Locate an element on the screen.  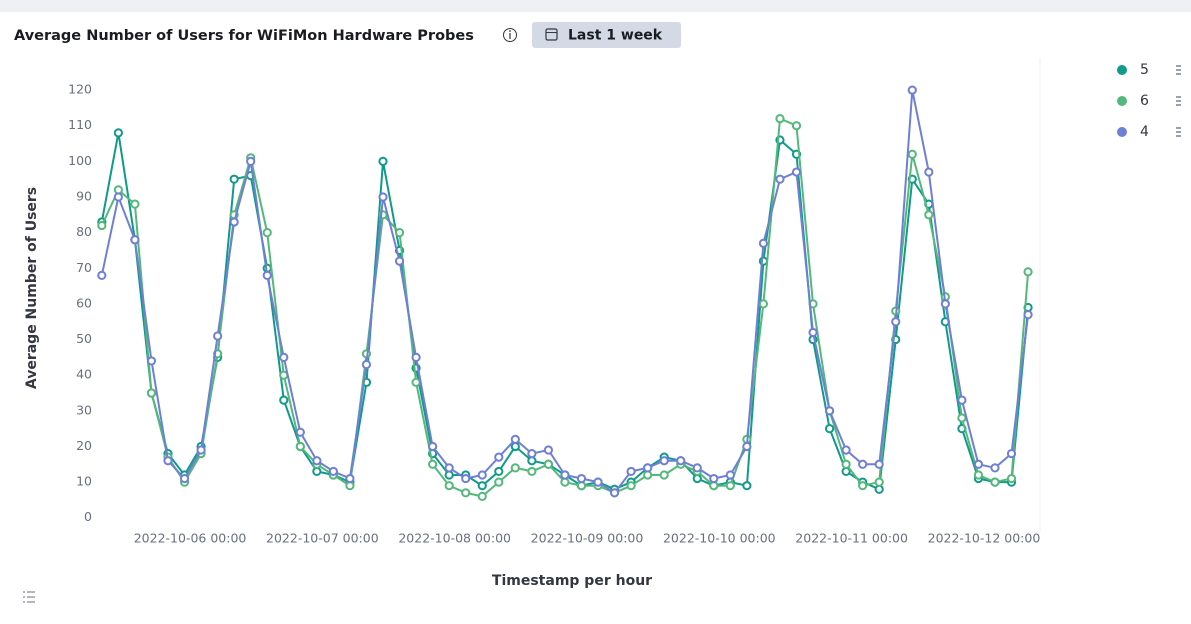
y-tick-label: 40 is located at coordinates (84, 374).